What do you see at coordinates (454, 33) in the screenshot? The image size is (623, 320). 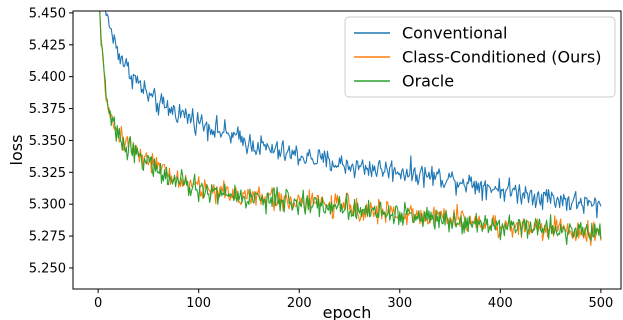 I see `legend-label: Conventional` at bounding box center [454, 33].